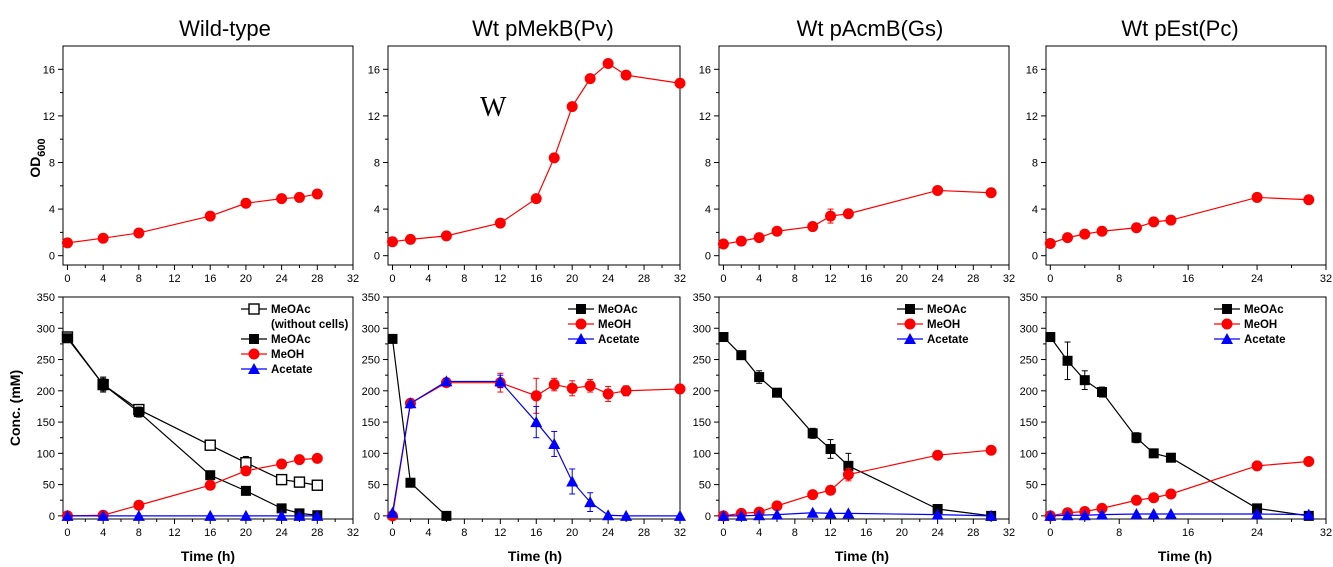  What do you see at coordinates (392, 533) in the screenshot?
I see `x-tick-label: 0` at bounding box center [392, 533].